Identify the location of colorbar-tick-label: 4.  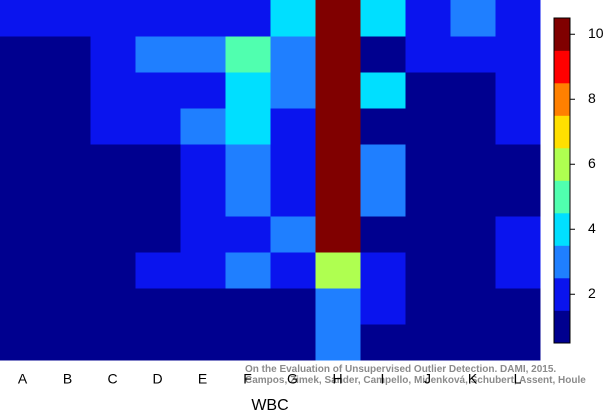
(592, 228).